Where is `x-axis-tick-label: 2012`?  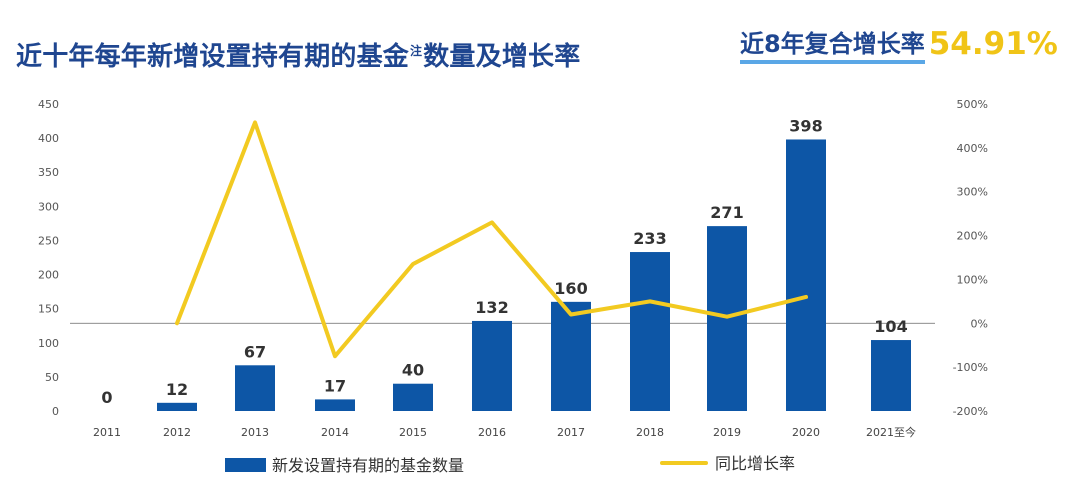
x-axis-tick-label: 2012 is located at coordinates (177, 432).